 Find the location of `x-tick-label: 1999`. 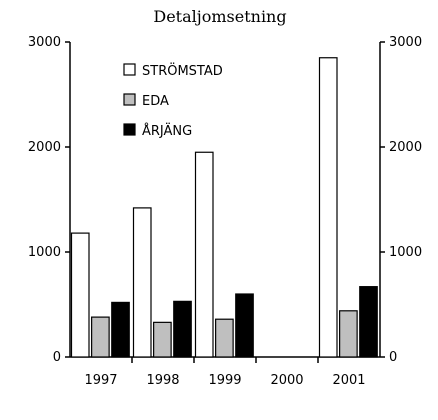

x-tick-label: 1999 is located at coordinates (224, 380).